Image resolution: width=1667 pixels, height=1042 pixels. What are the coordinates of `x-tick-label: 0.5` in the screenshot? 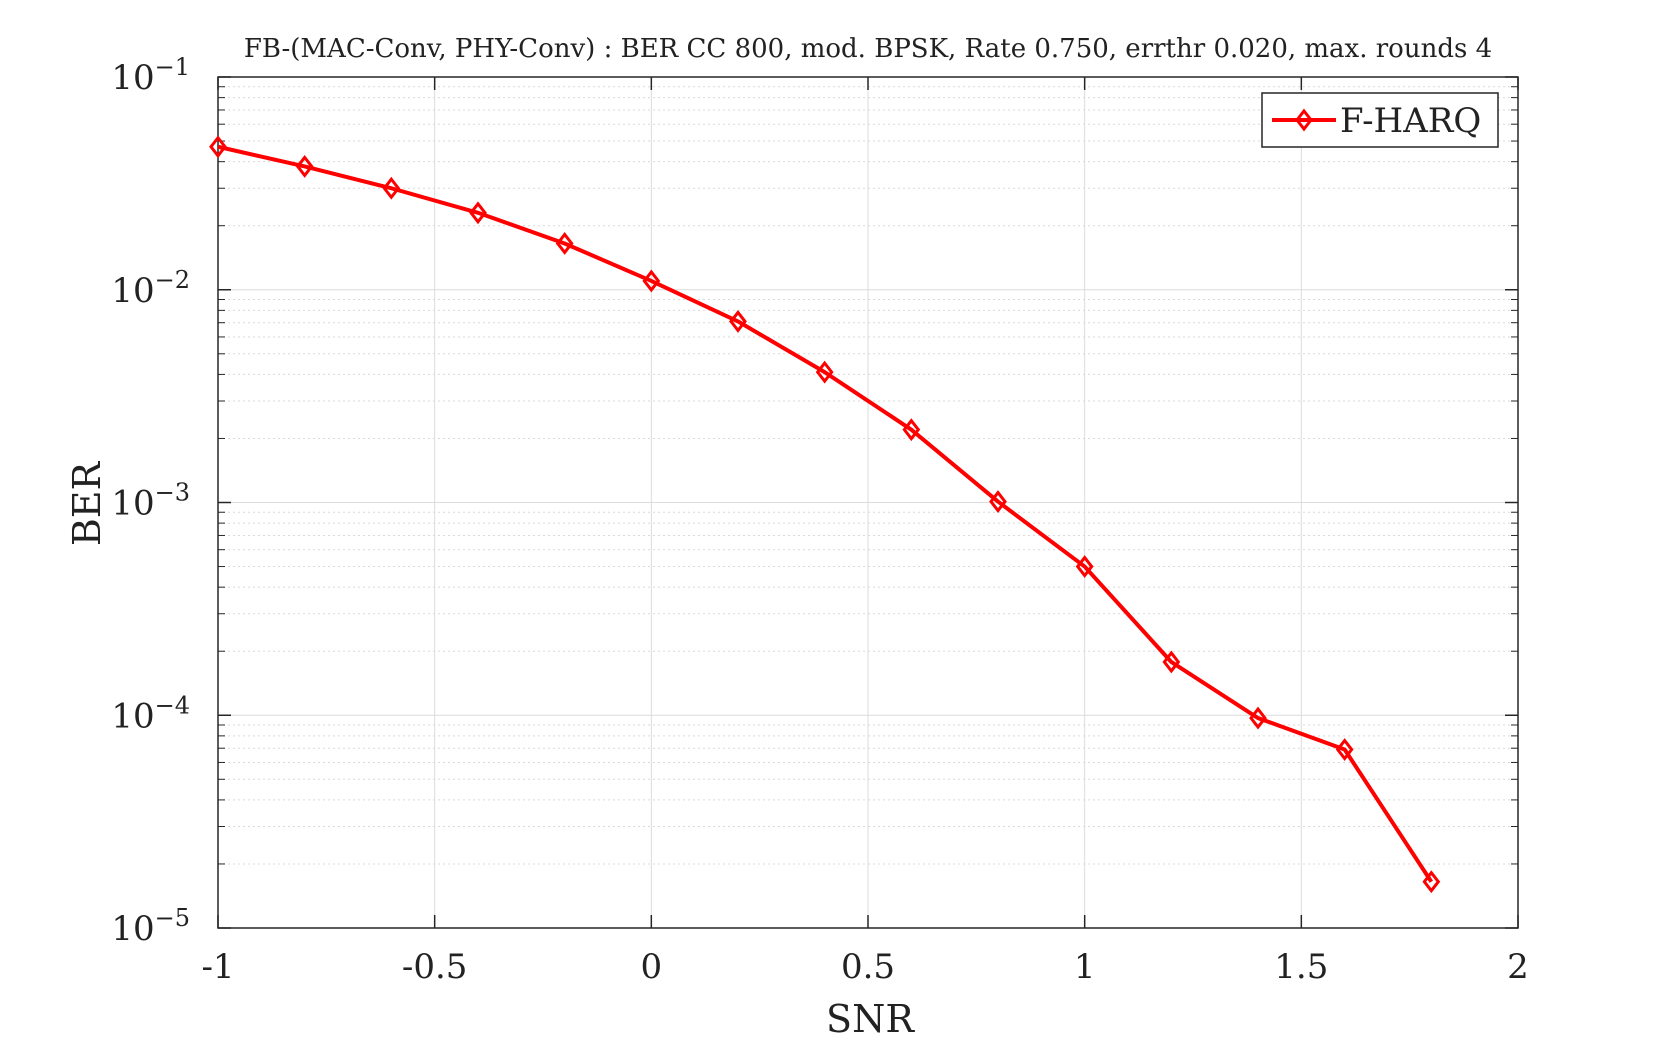 It's located at (868, 967).